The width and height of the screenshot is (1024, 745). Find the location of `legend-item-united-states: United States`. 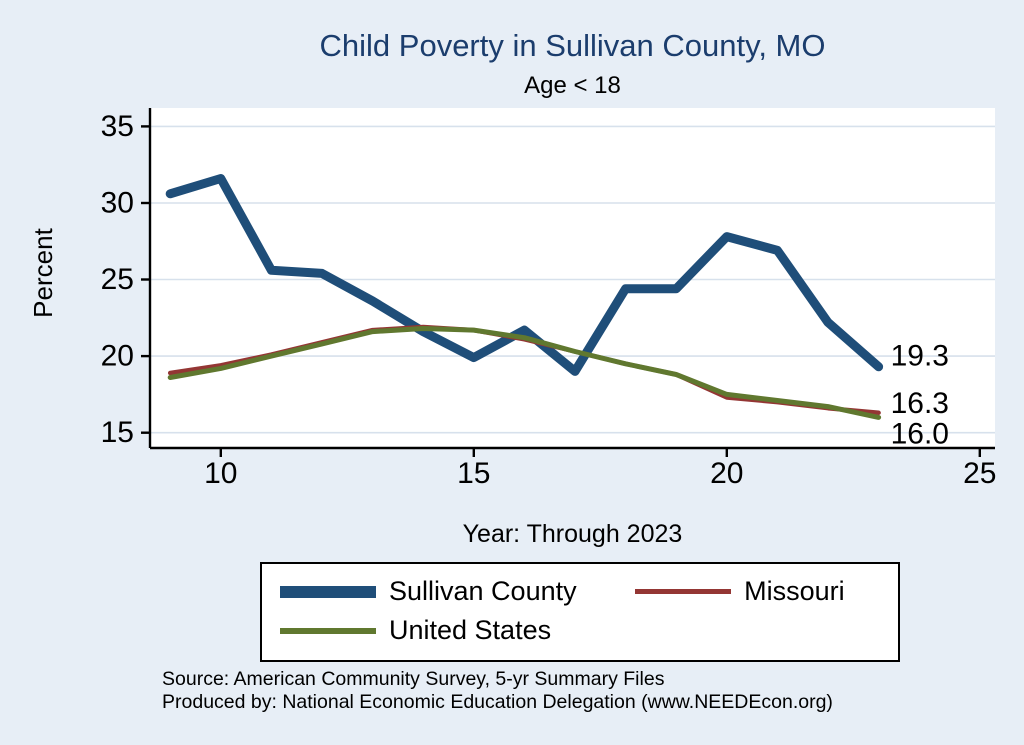

legend-item-united-states: United States is located at coordinates (457, 630).